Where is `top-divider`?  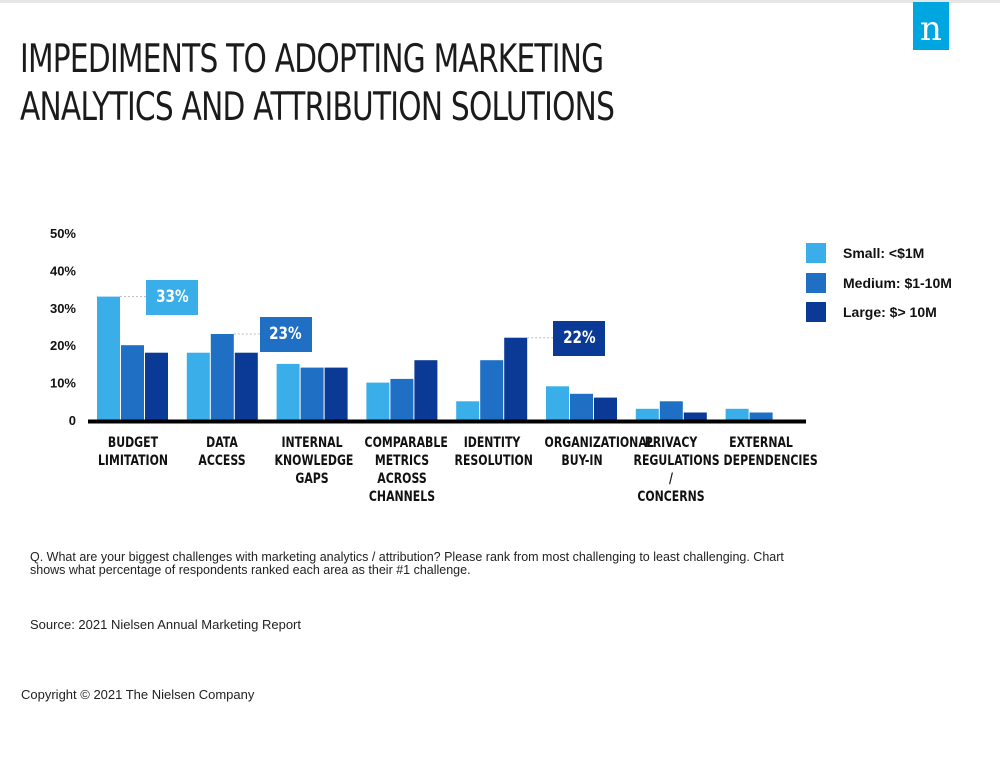
top-divider is located at coordinates (500, 1).